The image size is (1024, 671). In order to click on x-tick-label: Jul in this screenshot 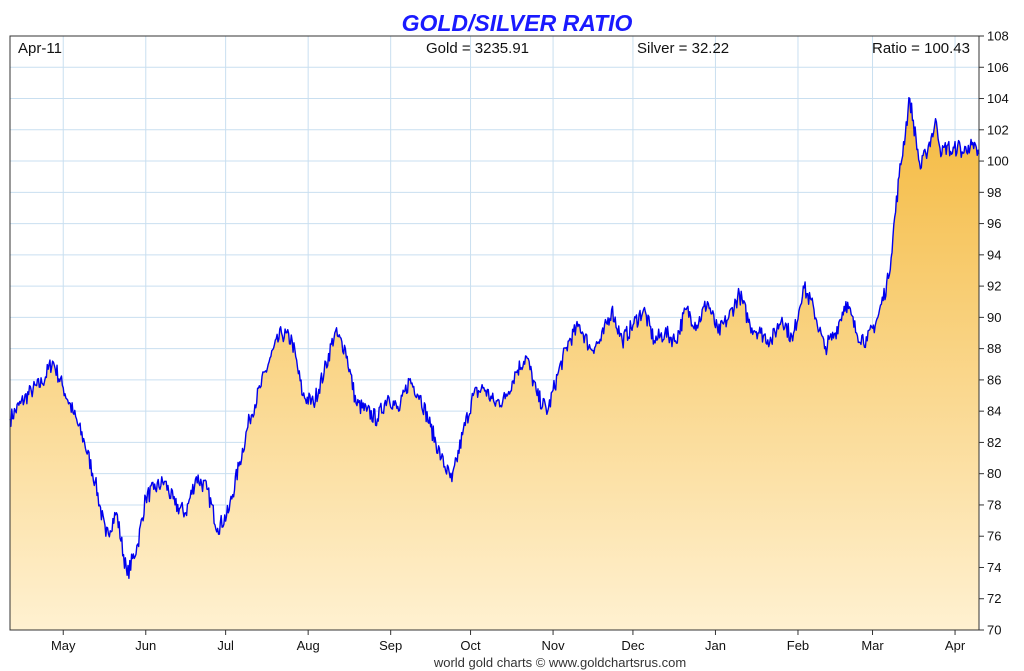, I will do `click(225, 645)`.